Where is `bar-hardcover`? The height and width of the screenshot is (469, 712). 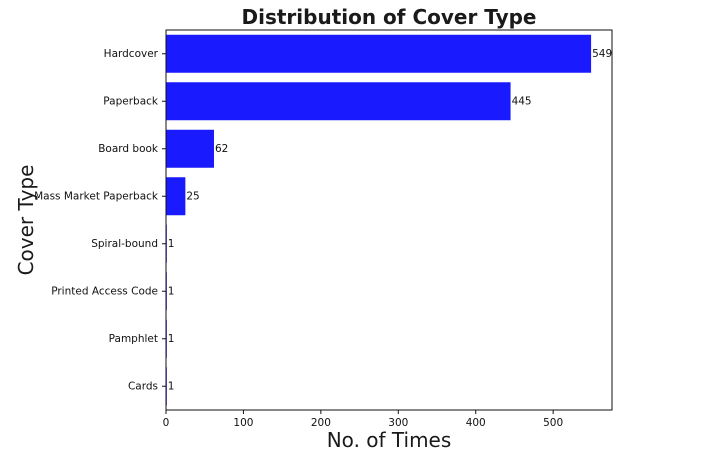
bar-hardcover is located at coordinates (379, 53).